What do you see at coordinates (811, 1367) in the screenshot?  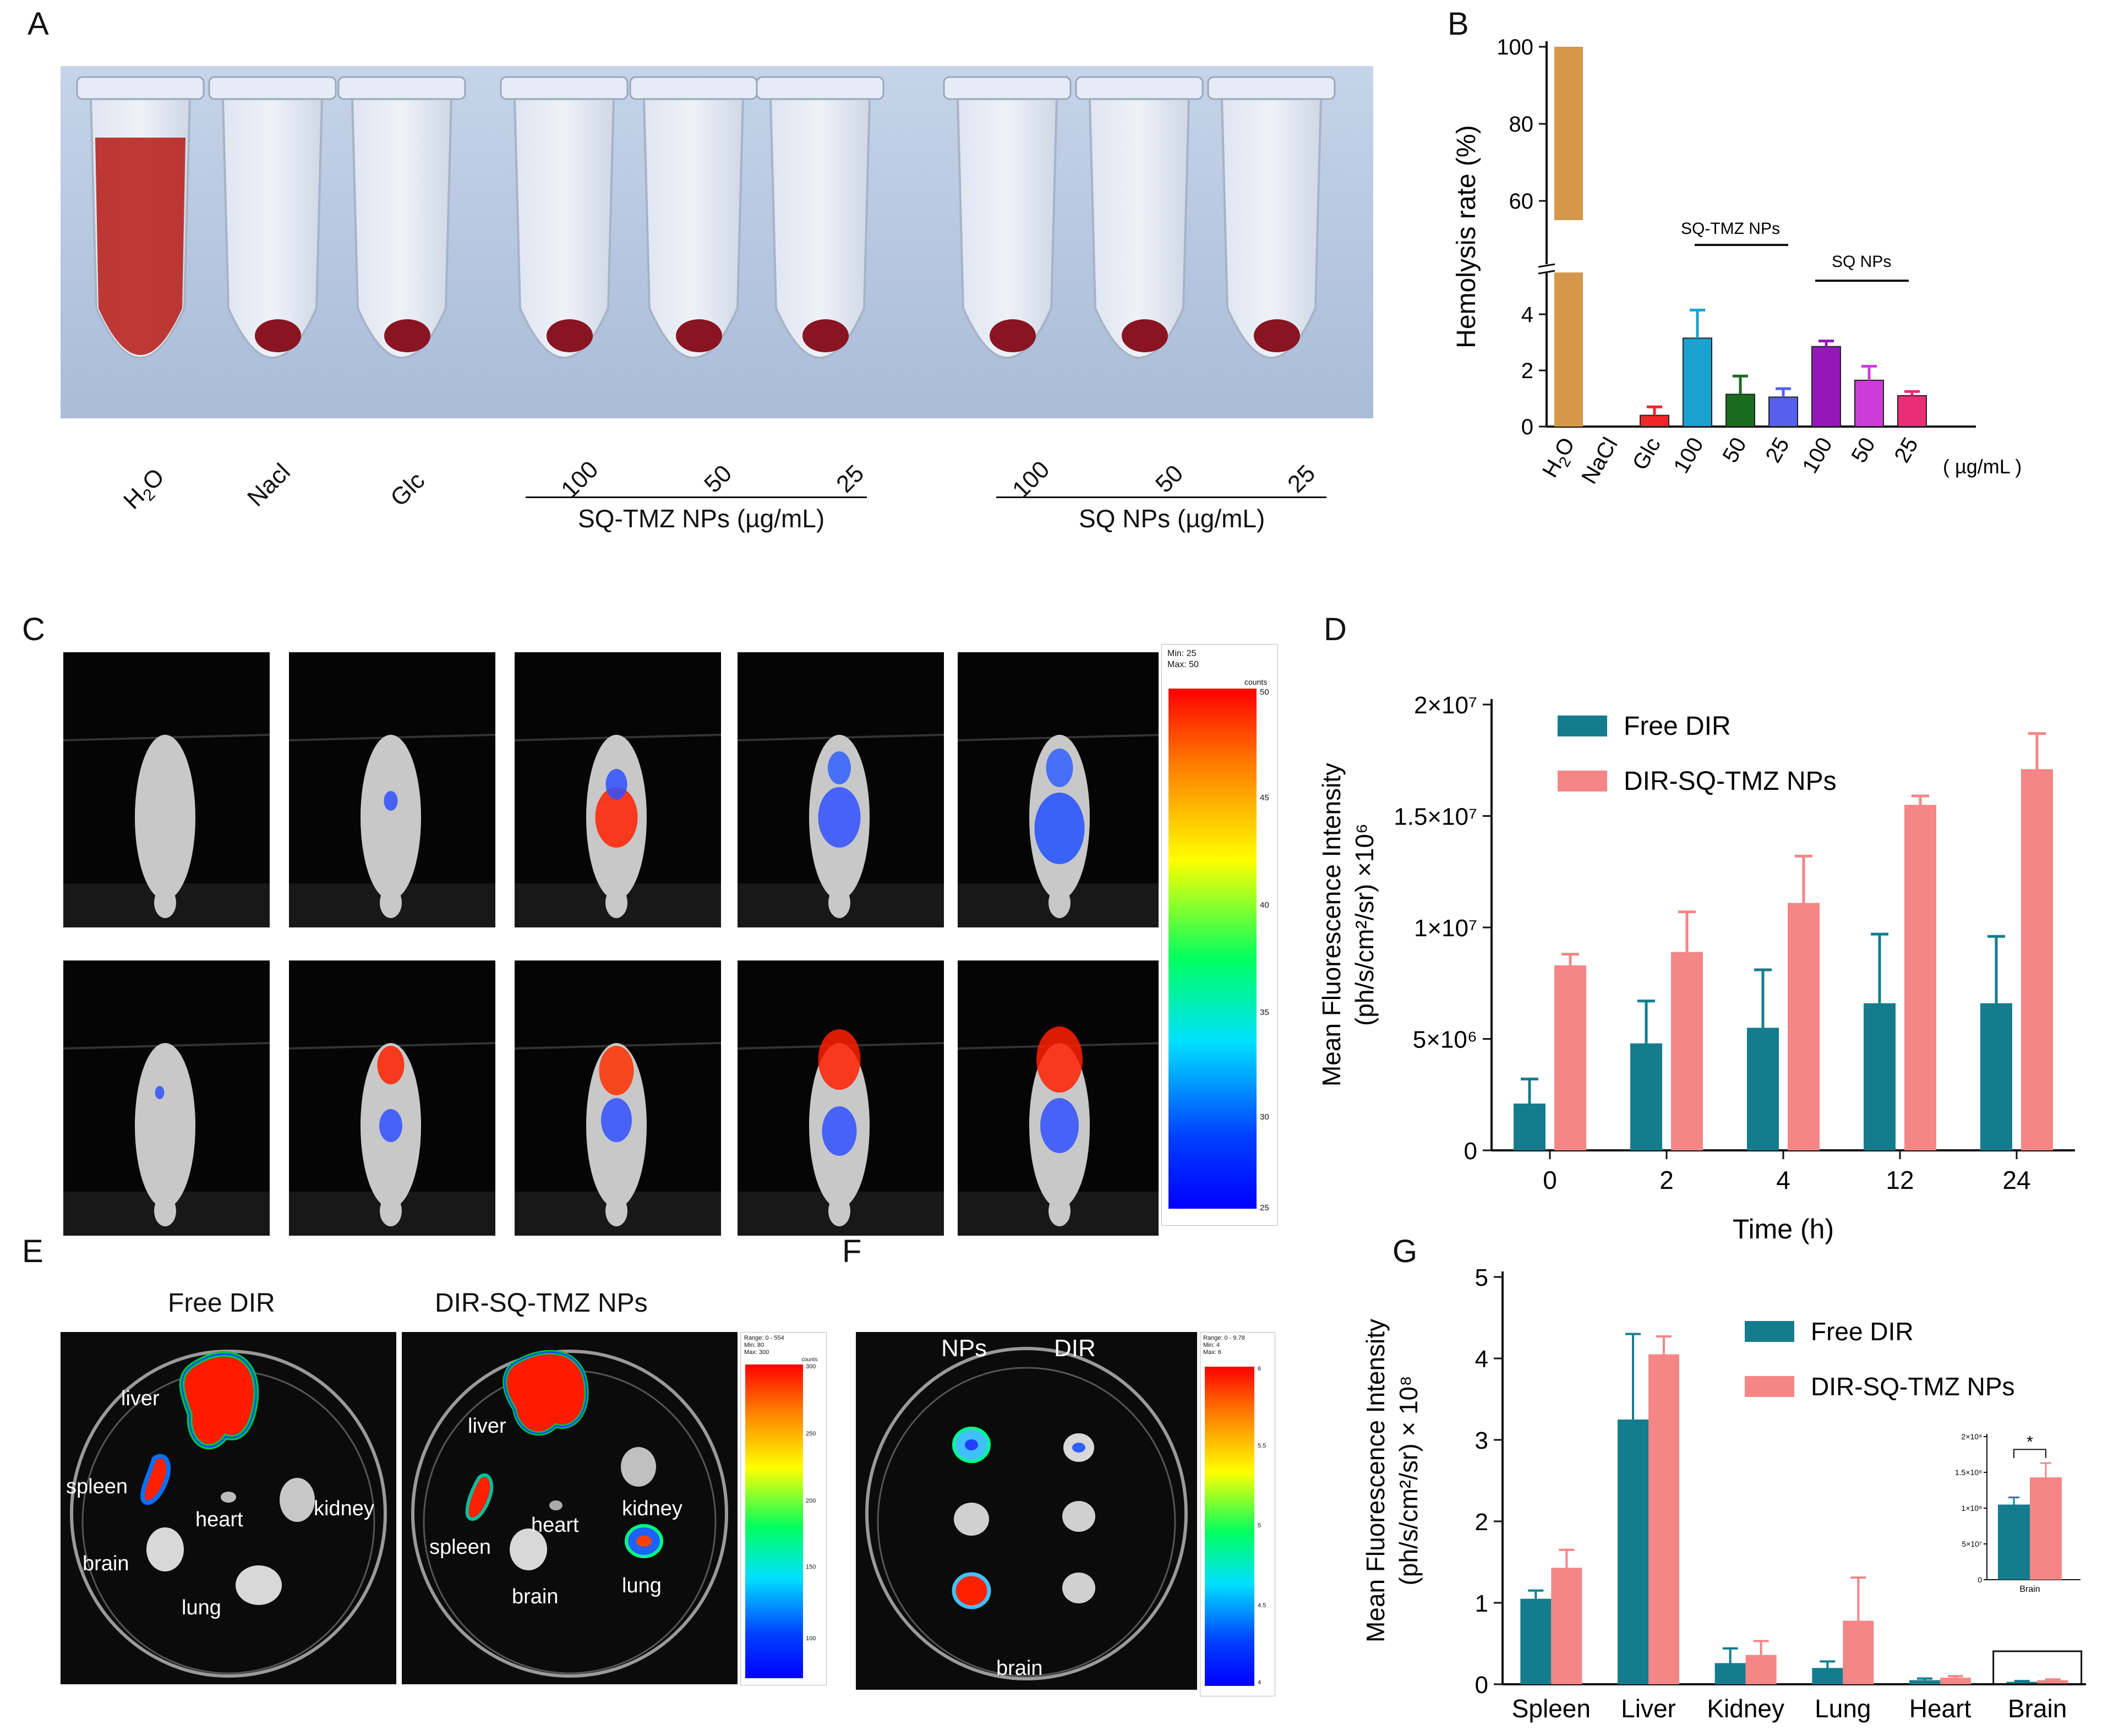 I see `scale-e-tick-300: 300` at bounding box center [811, 1367].